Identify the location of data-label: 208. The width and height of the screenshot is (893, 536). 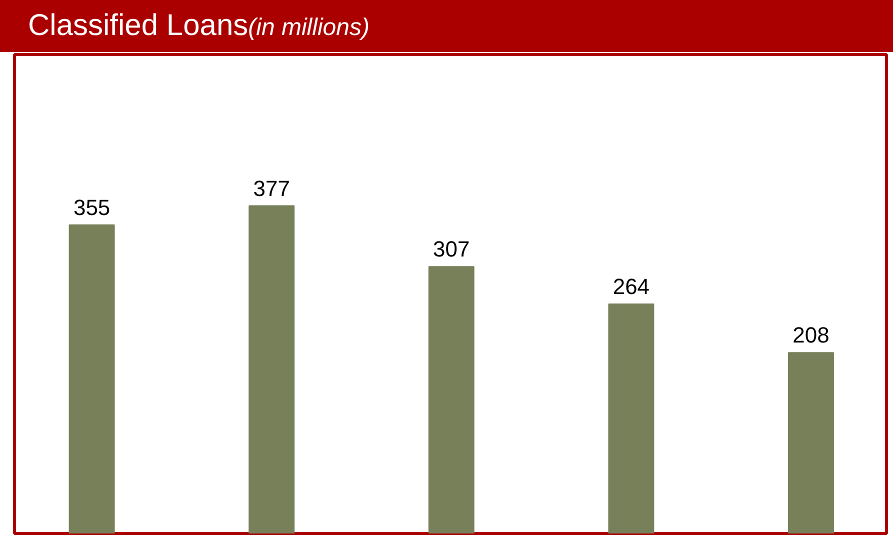
(811, 335).